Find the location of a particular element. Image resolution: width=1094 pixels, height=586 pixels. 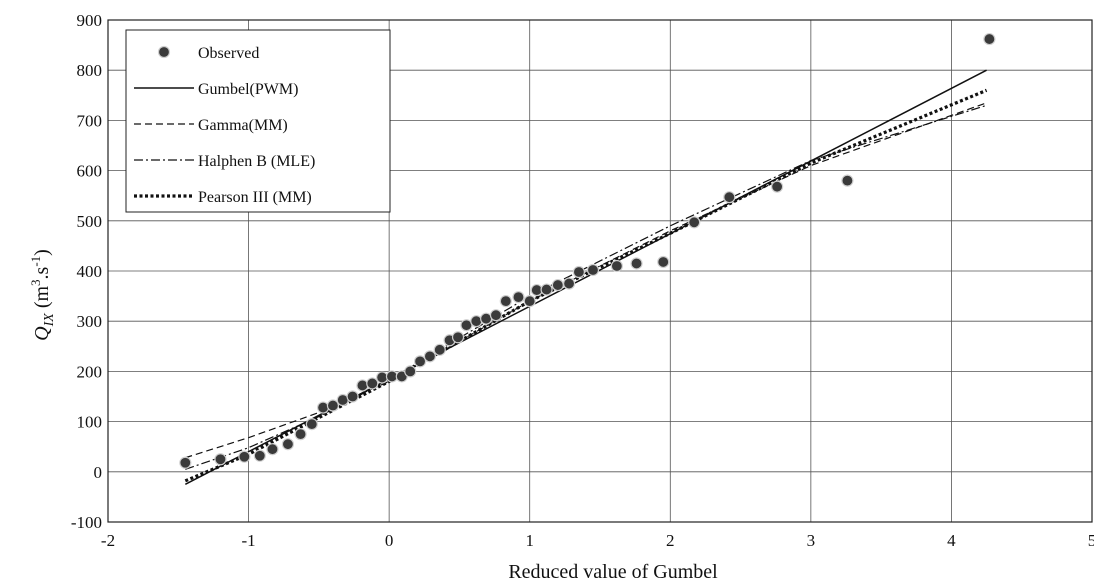

y-tick-label: 500 is located at coordinates (90, 221).